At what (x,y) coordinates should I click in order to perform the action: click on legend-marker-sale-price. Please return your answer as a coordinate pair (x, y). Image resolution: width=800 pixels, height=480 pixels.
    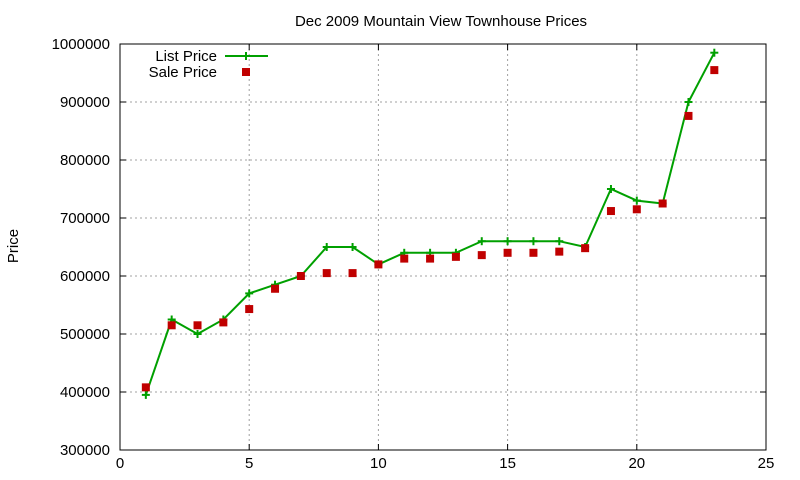
    Looking at the image, I should click on (246, 72).